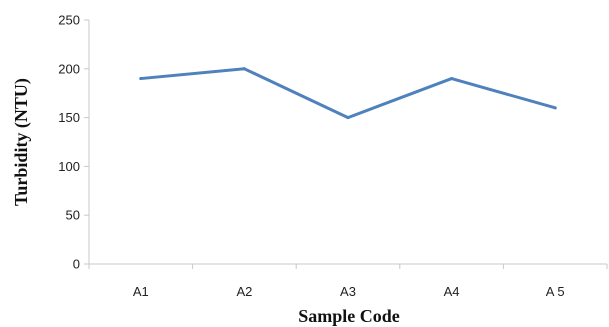 Image resolution: width=609 pixels, height=327 pixels. Describe the element at coordinates (69, 166) in the screenshot. I see `y-tick-label: 100` at that location.